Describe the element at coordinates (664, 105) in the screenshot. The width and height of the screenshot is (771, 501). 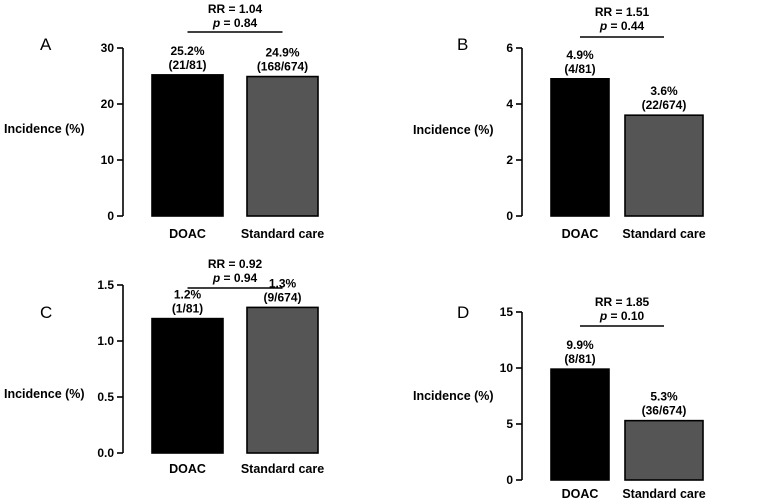
I see `data-label-count-b: (22/674)` at that location.